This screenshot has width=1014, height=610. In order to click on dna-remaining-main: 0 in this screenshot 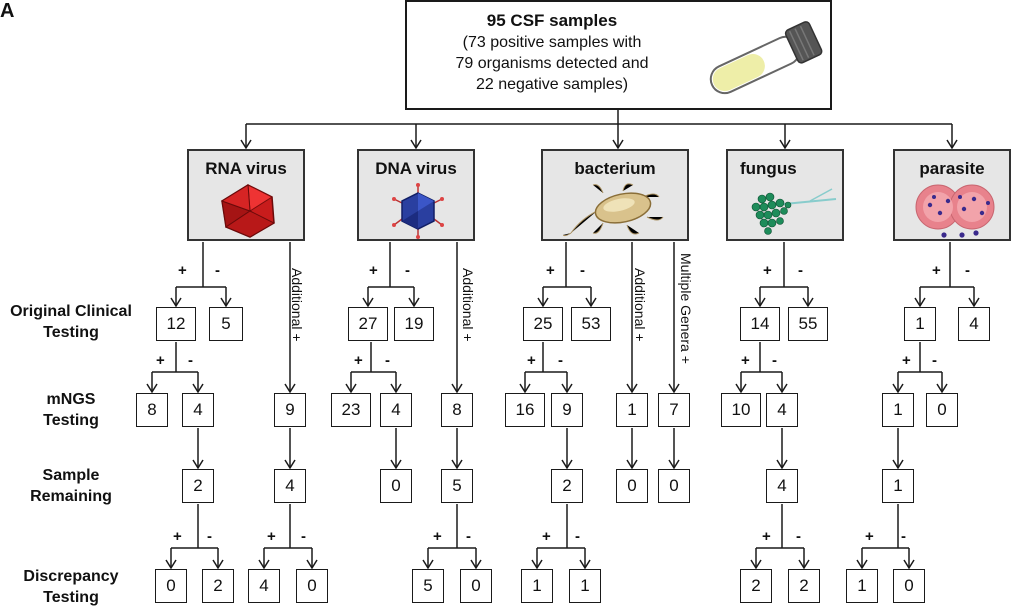, I will do `click(396, 486)`.